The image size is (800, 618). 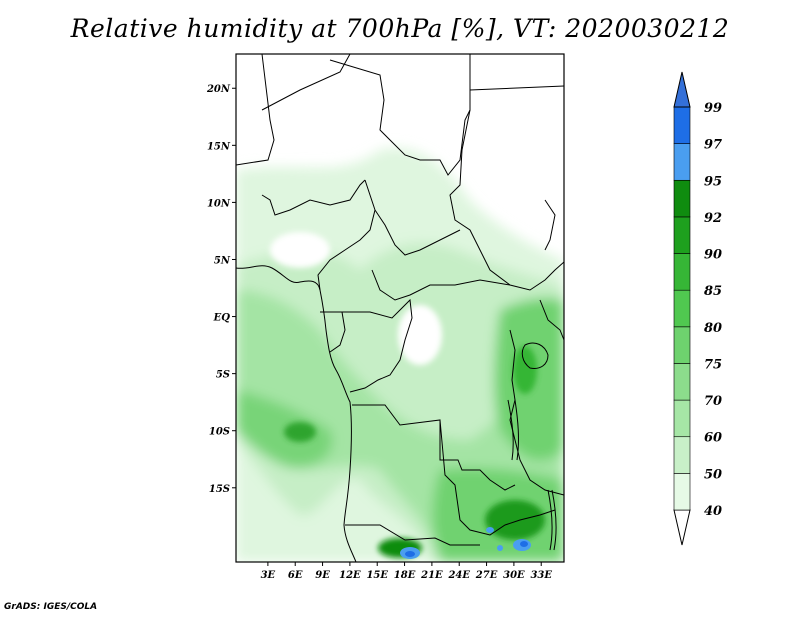 I want to click on lon-tick-label: 24E, so click(x=458, y=575).